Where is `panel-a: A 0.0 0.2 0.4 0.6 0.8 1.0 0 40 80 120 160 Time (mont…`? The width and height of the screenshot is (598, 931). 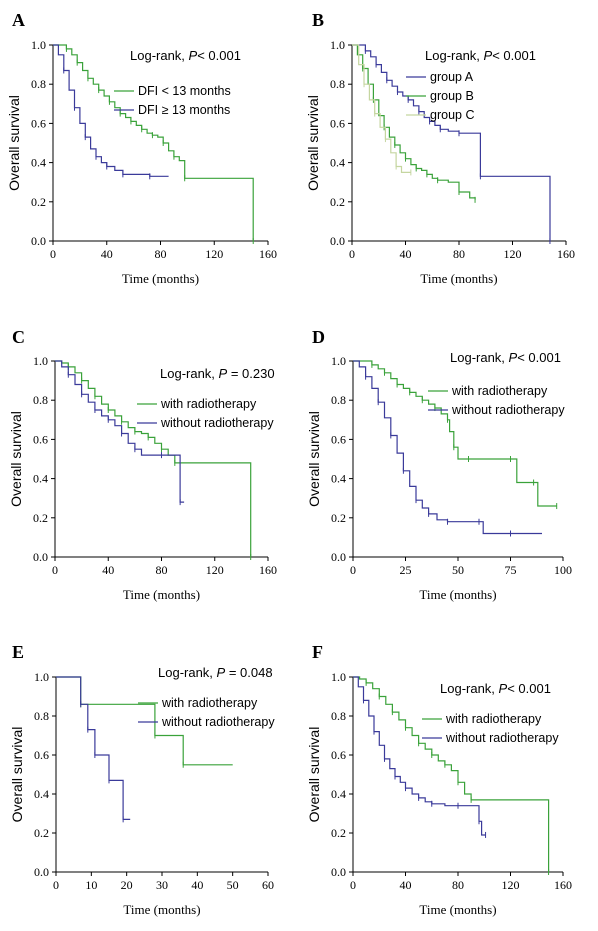
panel-a: A 0.0 0.2 0.4 0.6 0.8 1.0 0 40 80 120 160 Time (mont… is located at coordinates (141, 148).